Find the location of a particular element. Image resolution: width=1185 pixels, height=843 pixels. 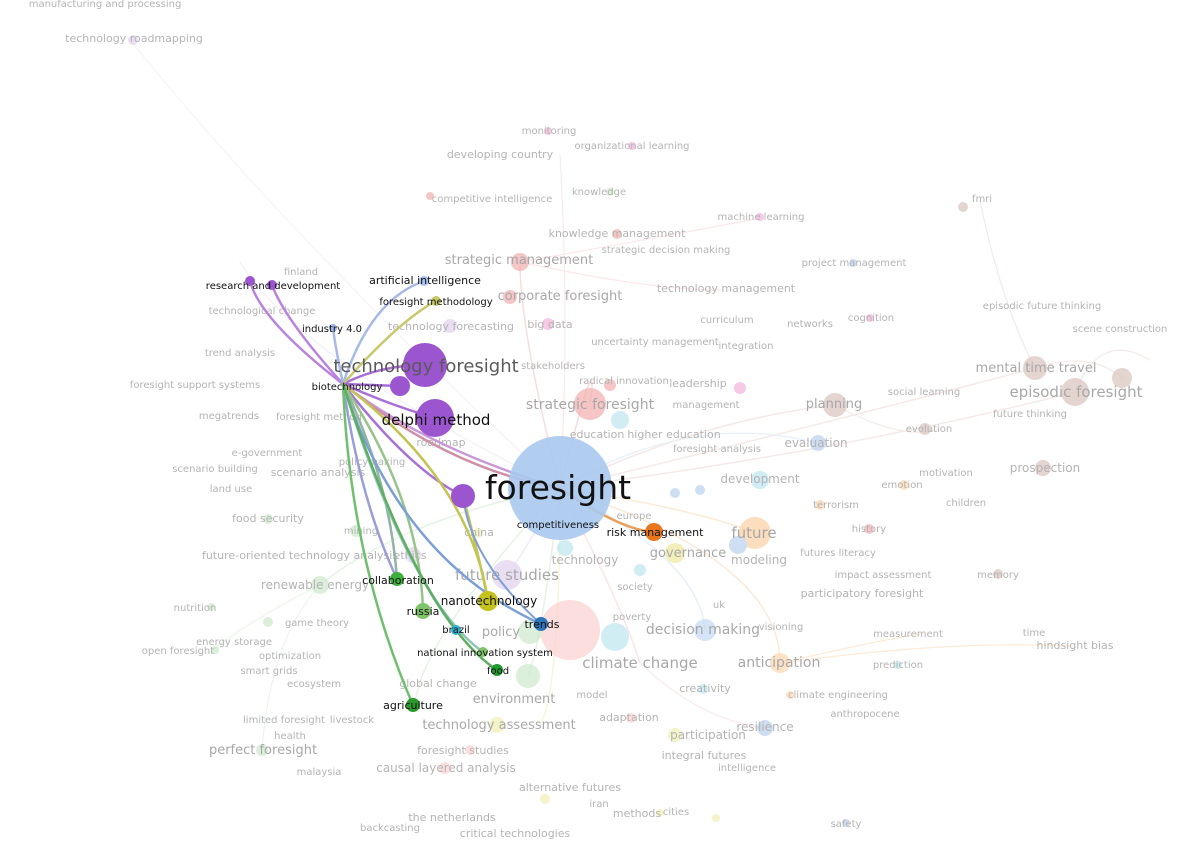

node-environment is located at coordinates (528, 676).